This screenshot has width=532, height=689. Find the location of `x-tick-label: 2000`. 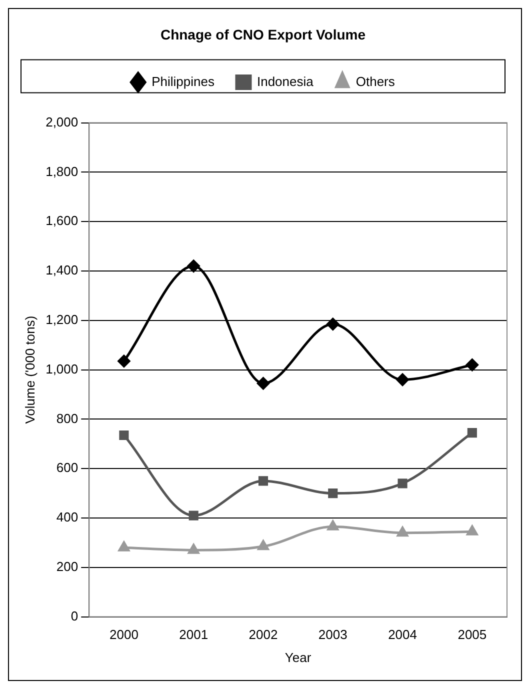

x-tick-label: 2000 is located at coordinates (123, 634).